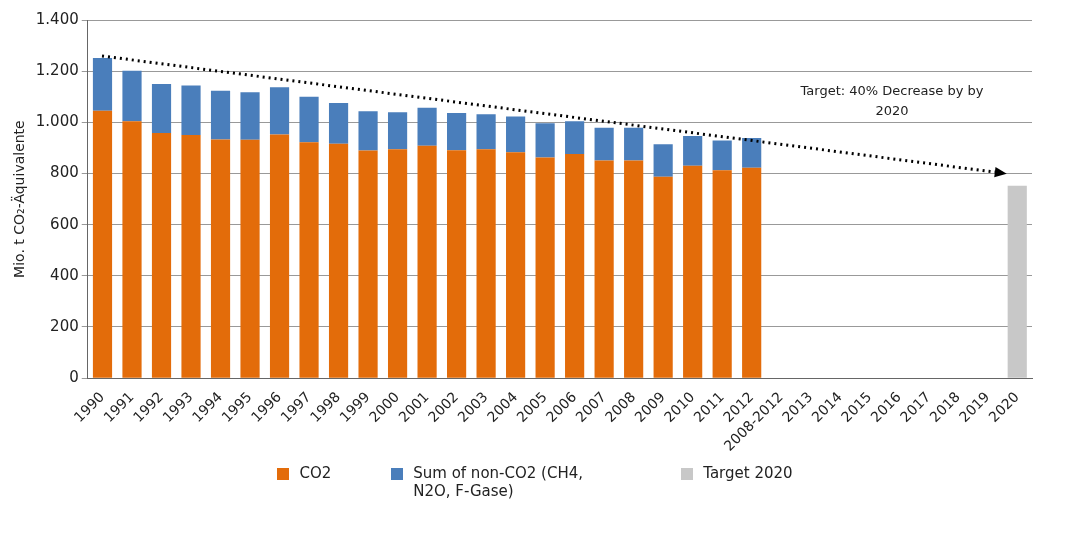 The width and height of the screenshot is (1070, 536). I want to click on y-tick-label: 200, so click(64, 325).